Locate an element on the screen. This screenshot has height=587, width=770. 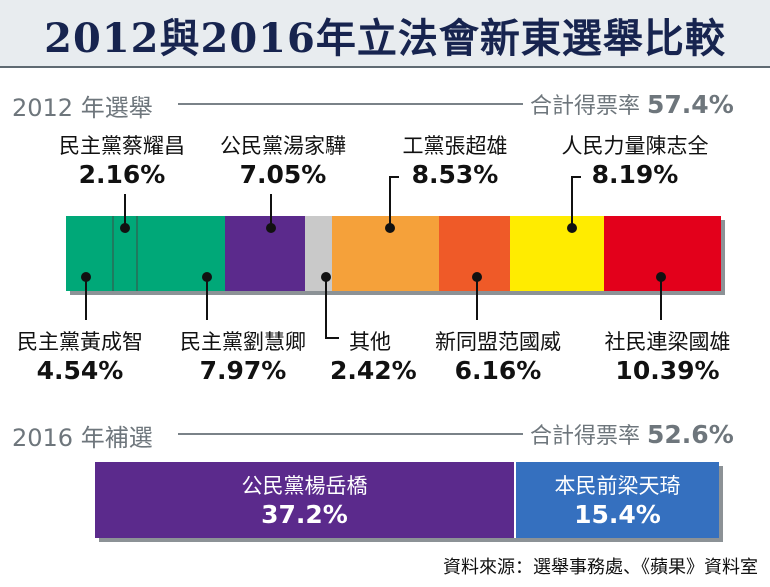
label-tong: 公民黨湯家驊 7.05% is located at coordinates (283, 159).